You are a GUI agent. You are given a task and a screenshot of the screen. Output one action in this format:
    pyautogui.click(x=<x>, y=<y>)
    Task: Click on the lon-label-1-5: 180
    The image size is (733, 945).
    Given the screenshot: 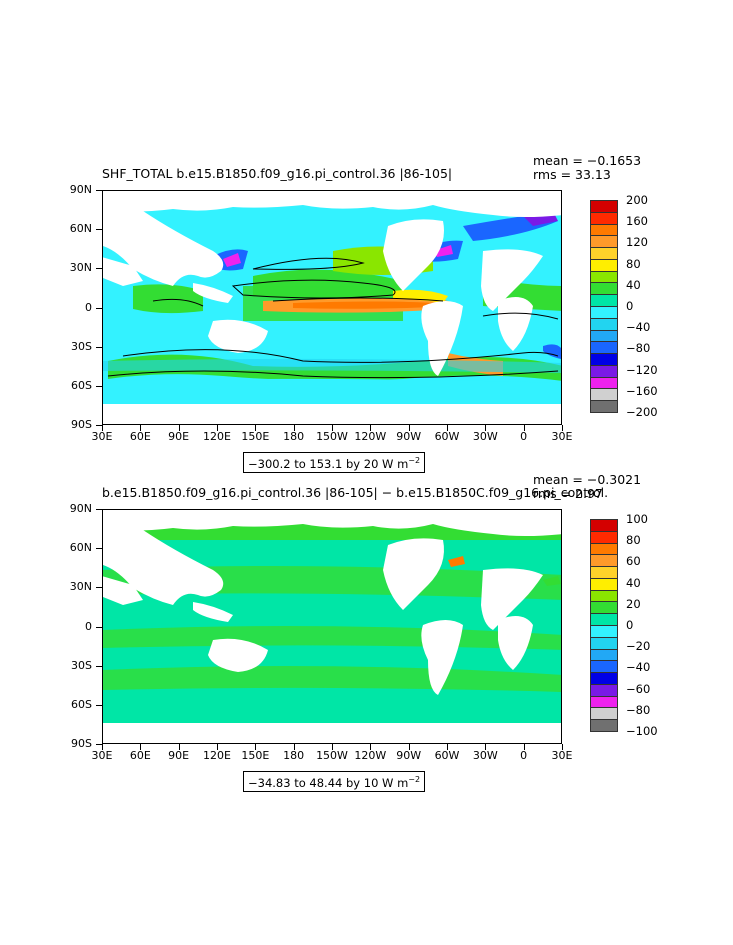 What is the action you would take?
    pyautogui.click(x=294, y=436)
    